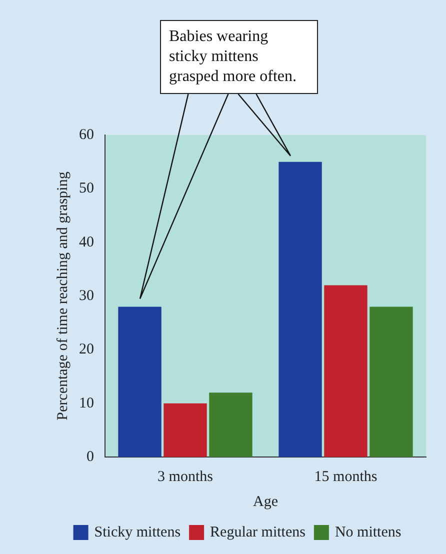  I want to click on y-axis-title: Percentage of time reaching and grasping, so click(62, 295).